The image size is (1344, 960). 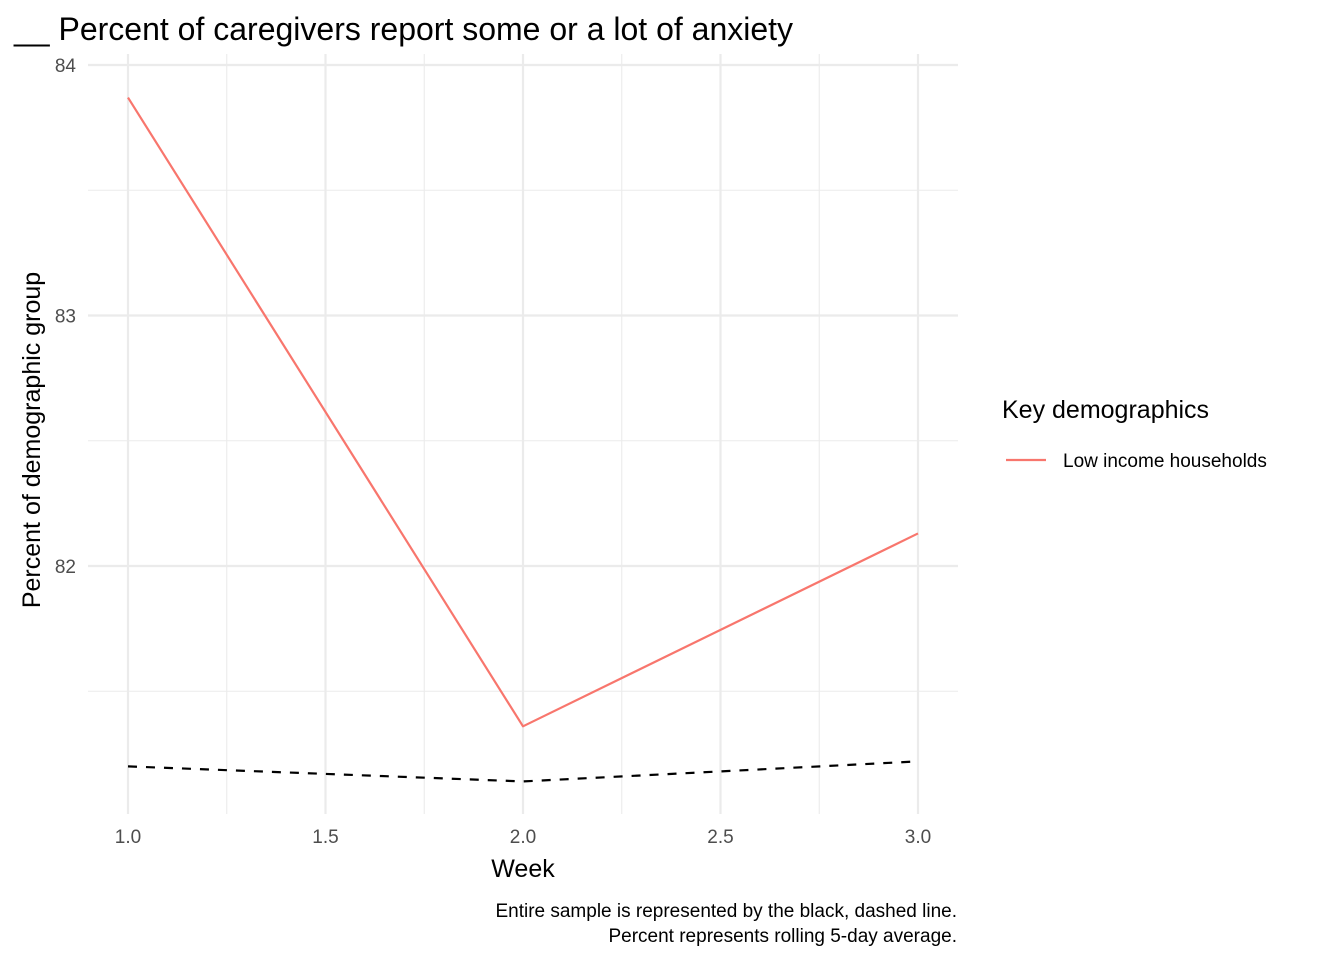 I want to click on y-tick-label: 83, so click(x=65, y=317).